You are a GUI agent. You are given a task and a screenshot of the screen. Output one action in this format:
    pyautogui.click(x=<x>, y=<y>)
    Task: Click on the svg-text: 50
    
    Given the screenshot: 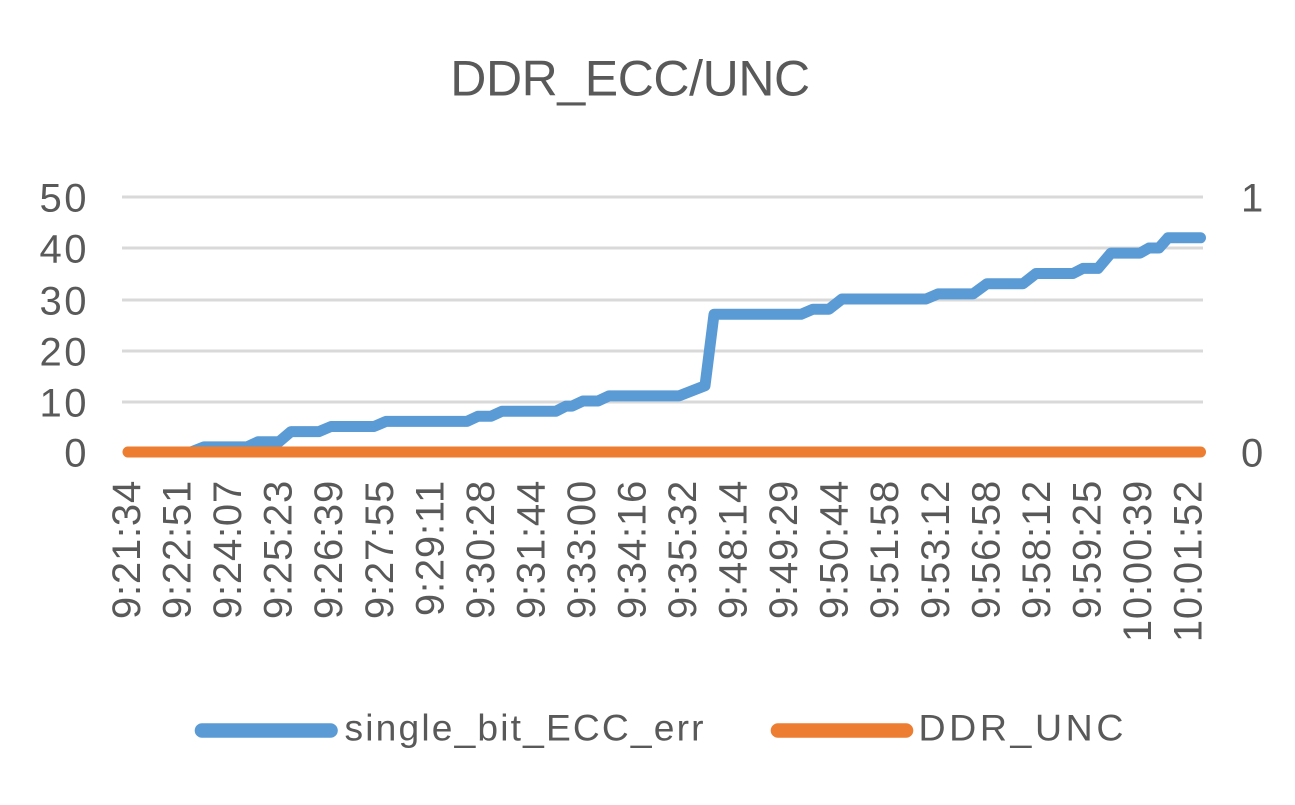 What is the action you would take?
    pyautogui.click(x=65, y=199)
    